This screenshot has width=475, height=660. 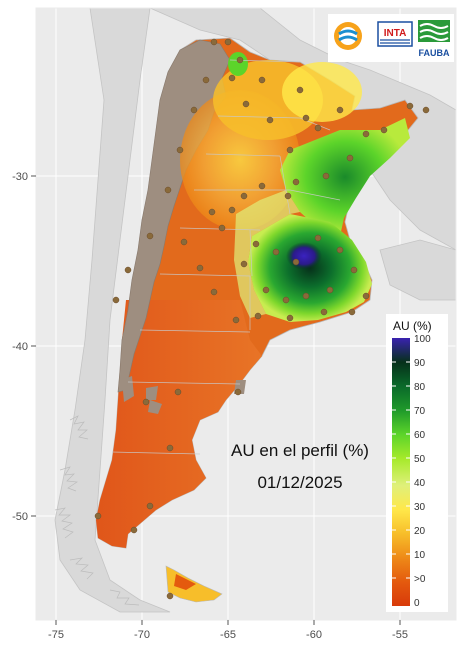 What do you see at coordinates (185, 582) in the screenshot?
I see `tierra-del-fuego-orange` at bounding box center [185, 582].